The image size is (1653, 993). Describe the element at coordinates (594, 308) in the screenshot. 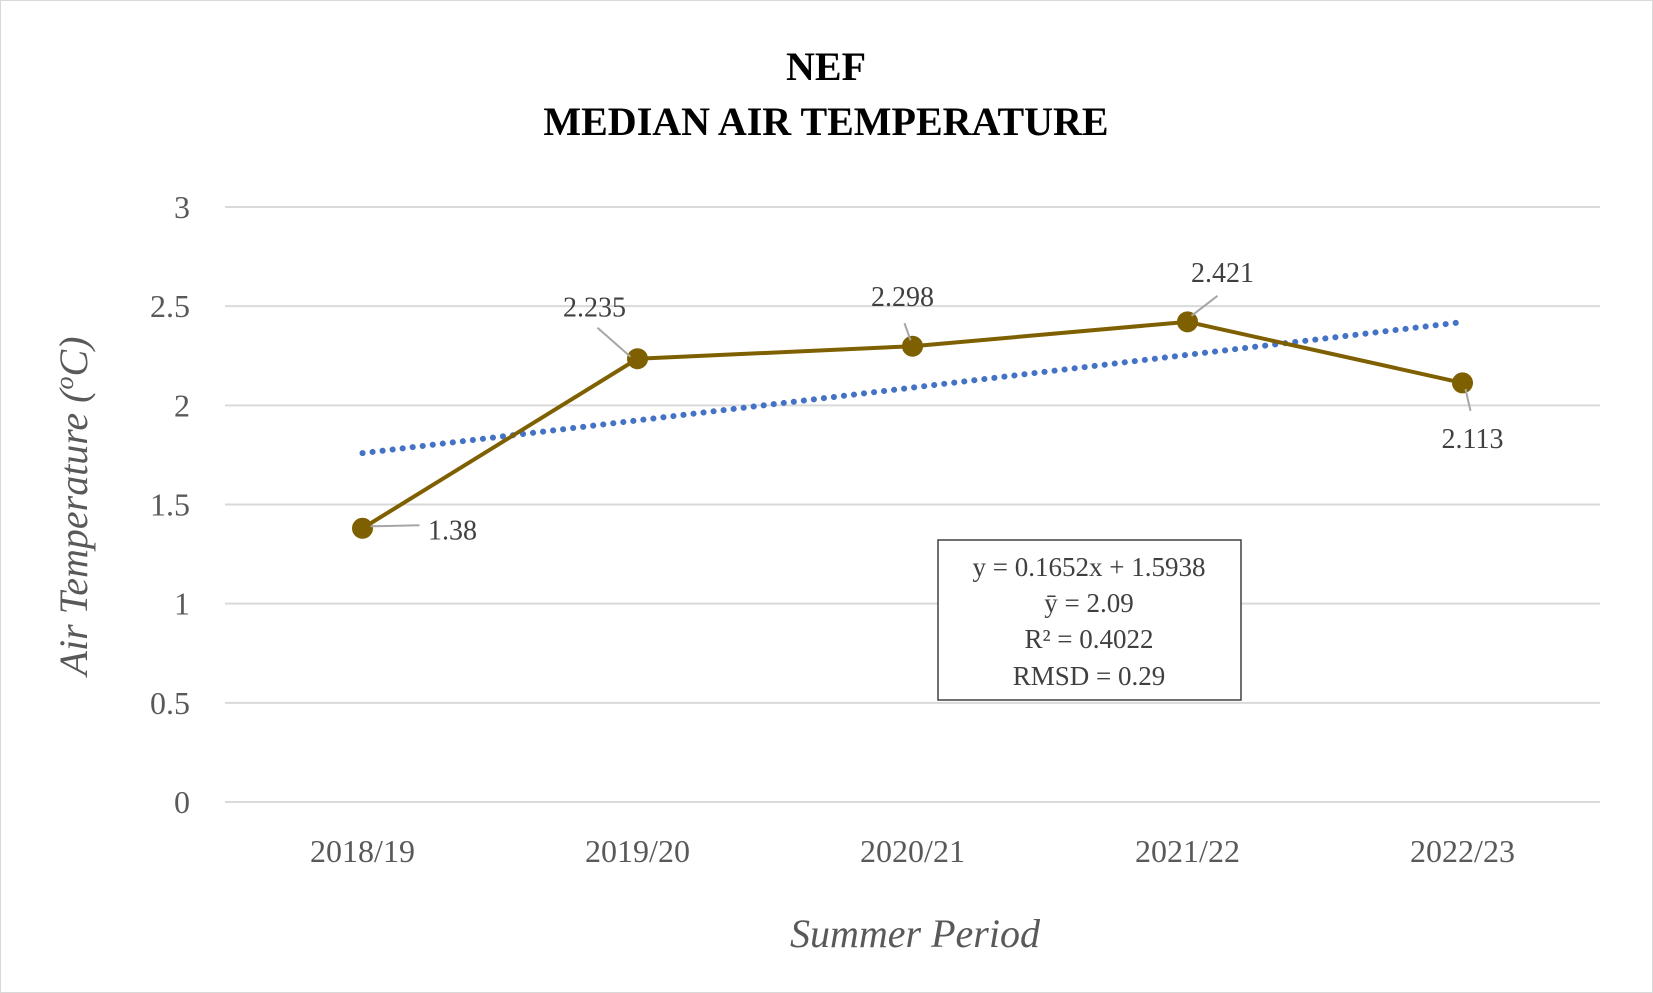

I see `data-label: 2.235` at that location.